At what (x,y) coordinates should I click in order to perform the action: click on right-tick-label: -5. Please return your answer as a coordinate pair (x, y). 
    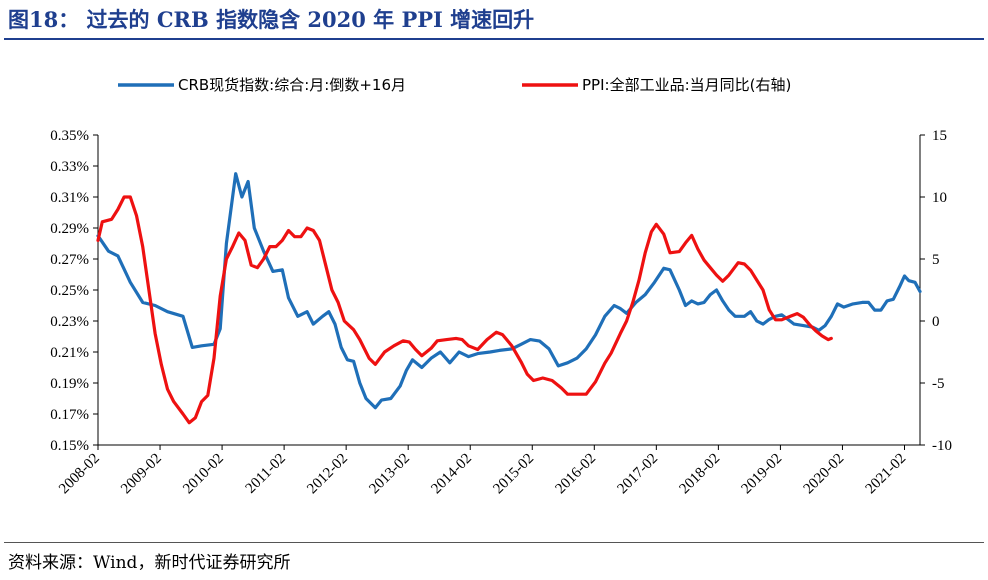
    Looking at the image, I should click on (938, 384).